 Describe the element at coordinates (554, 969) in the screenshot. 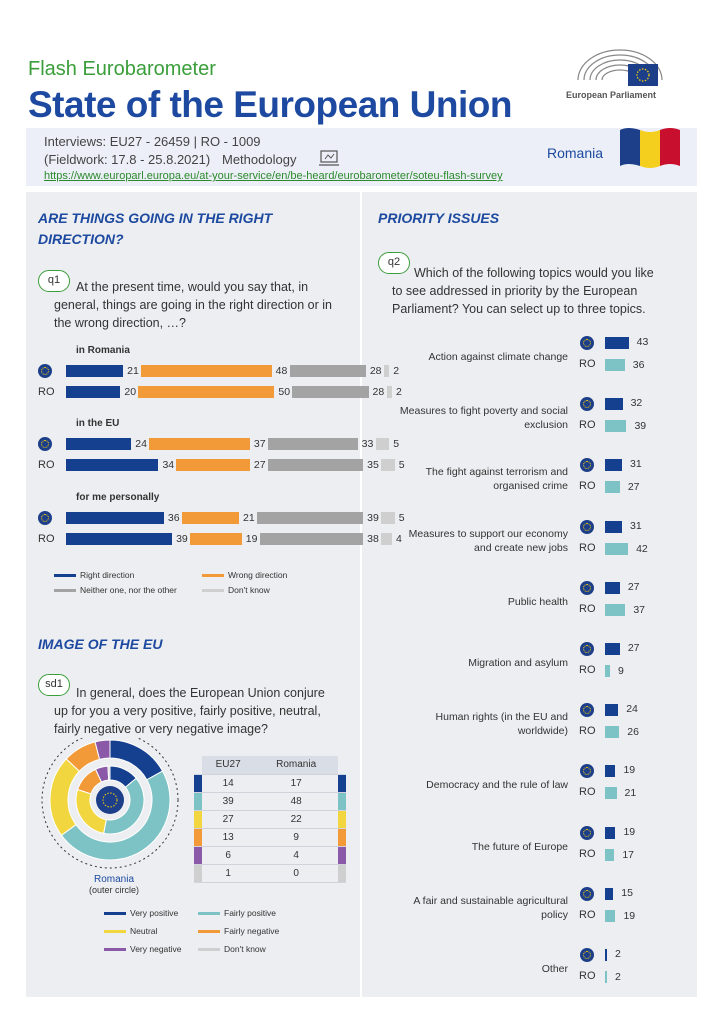

I see `priority-topic-label-line: Other` at that location.